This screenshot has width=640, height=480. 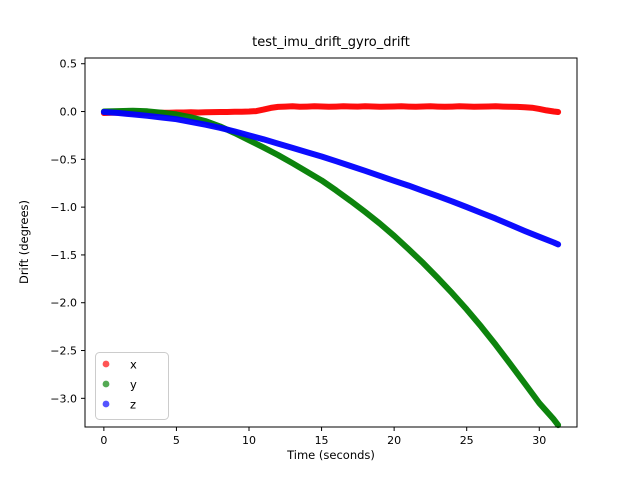 What do you see at coordinates (63, 398) in the screenshot?
I see `y-tick-label: −3.0` at bounding box center [63, 398].